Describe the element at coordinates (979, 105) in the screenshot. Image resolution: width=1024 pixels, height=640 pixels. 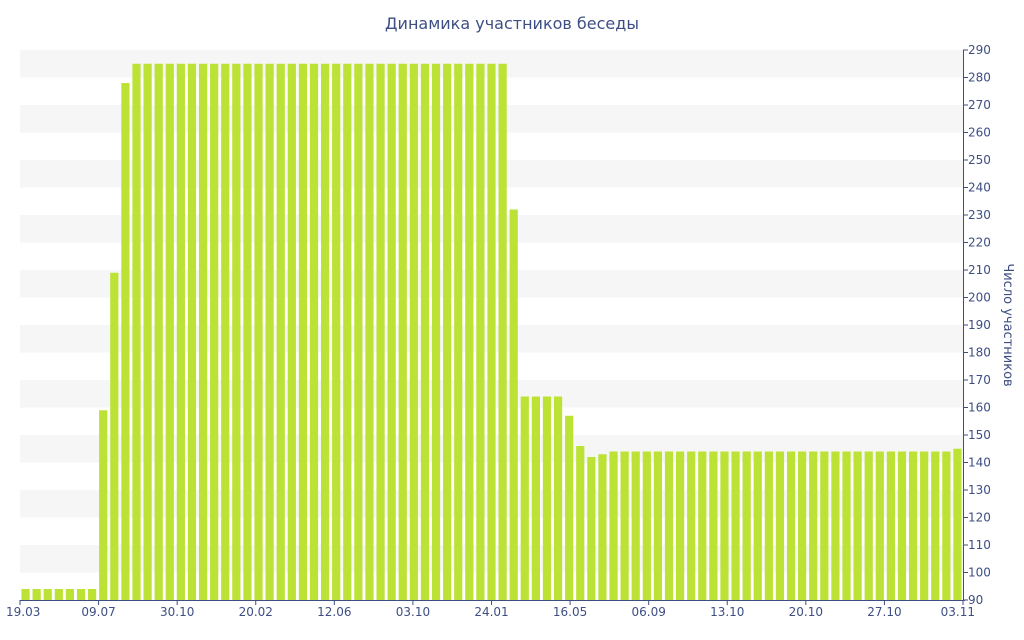
I see `y-tick-label: 270` at that location.